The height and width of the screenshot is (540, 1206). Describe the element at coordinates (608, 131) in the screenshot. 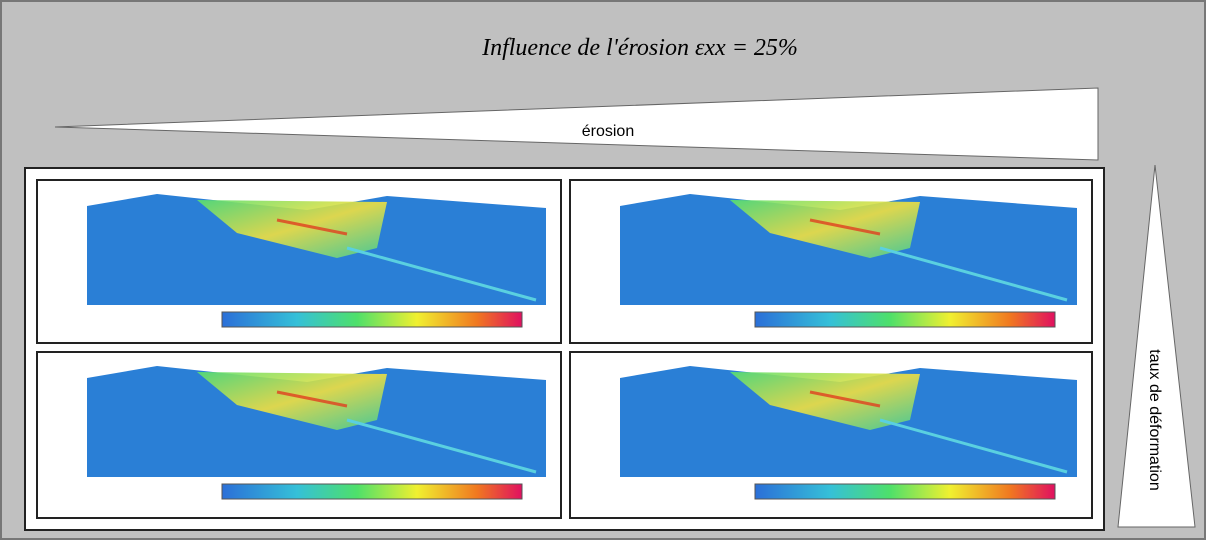

I see `erosion-label: érosion` at that location.